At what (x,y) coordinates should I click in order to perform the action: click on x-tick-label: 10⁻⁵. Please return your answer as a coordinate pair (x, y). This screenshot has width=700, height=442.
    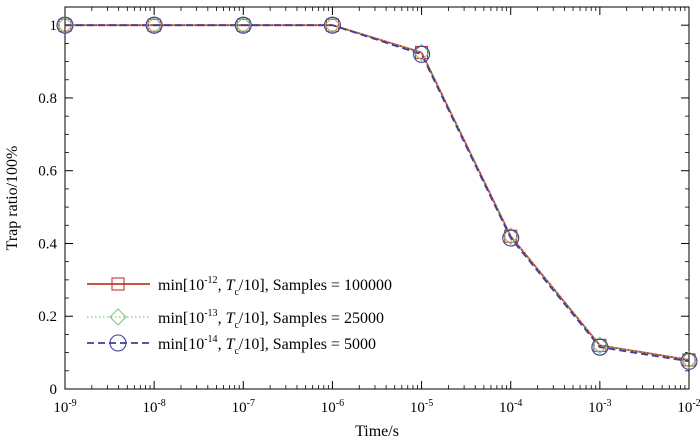
    Looking at the image, I should click on (421, 407).